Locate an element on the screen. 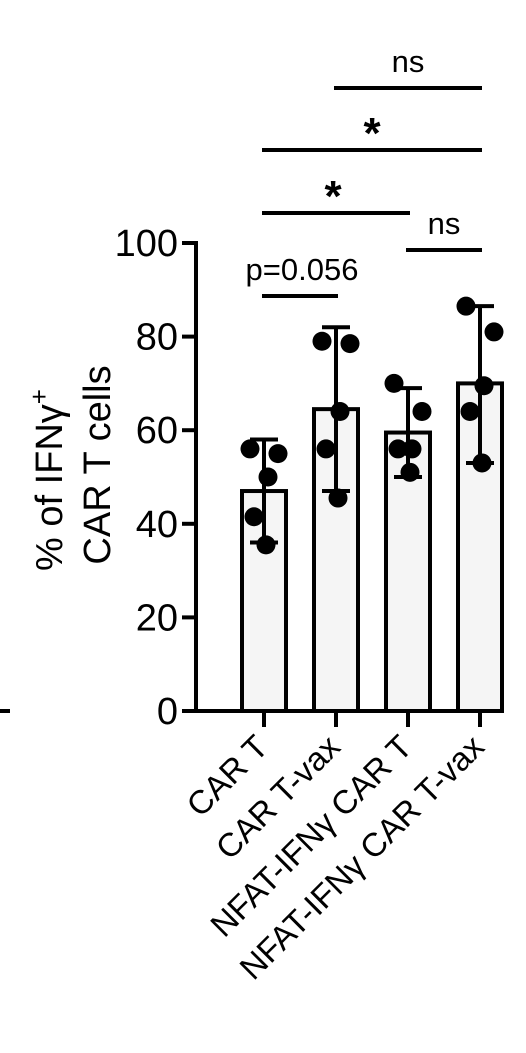 The image size is (526, 1053). significance-annotations: p=0.056 ns * * ns is located at coordinates (364, 171).